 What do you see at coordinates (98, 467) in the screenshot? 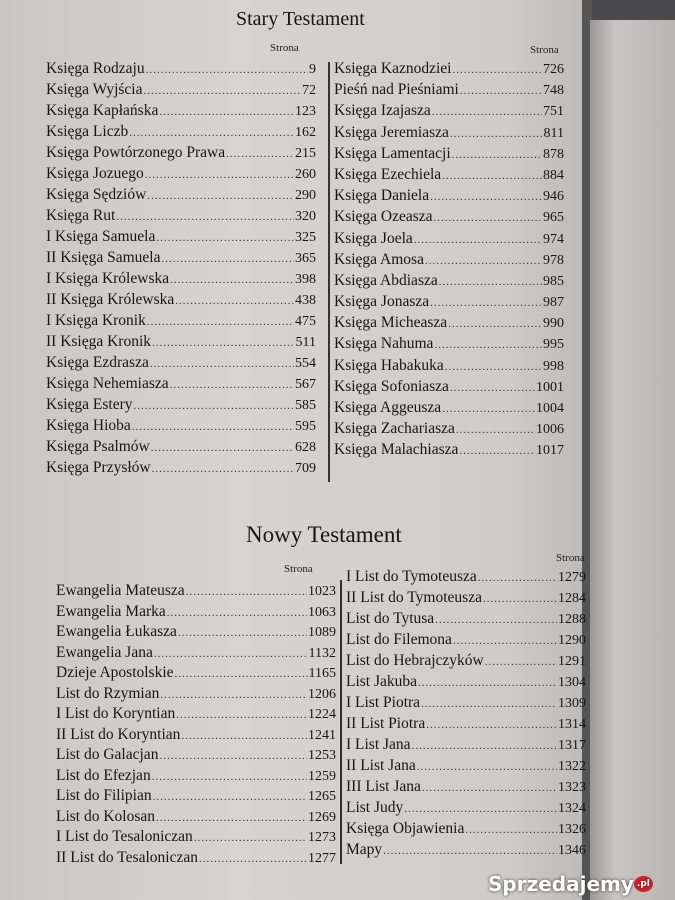
I see `book-name: Księga Przysłów` at bounding box center [98, 467].